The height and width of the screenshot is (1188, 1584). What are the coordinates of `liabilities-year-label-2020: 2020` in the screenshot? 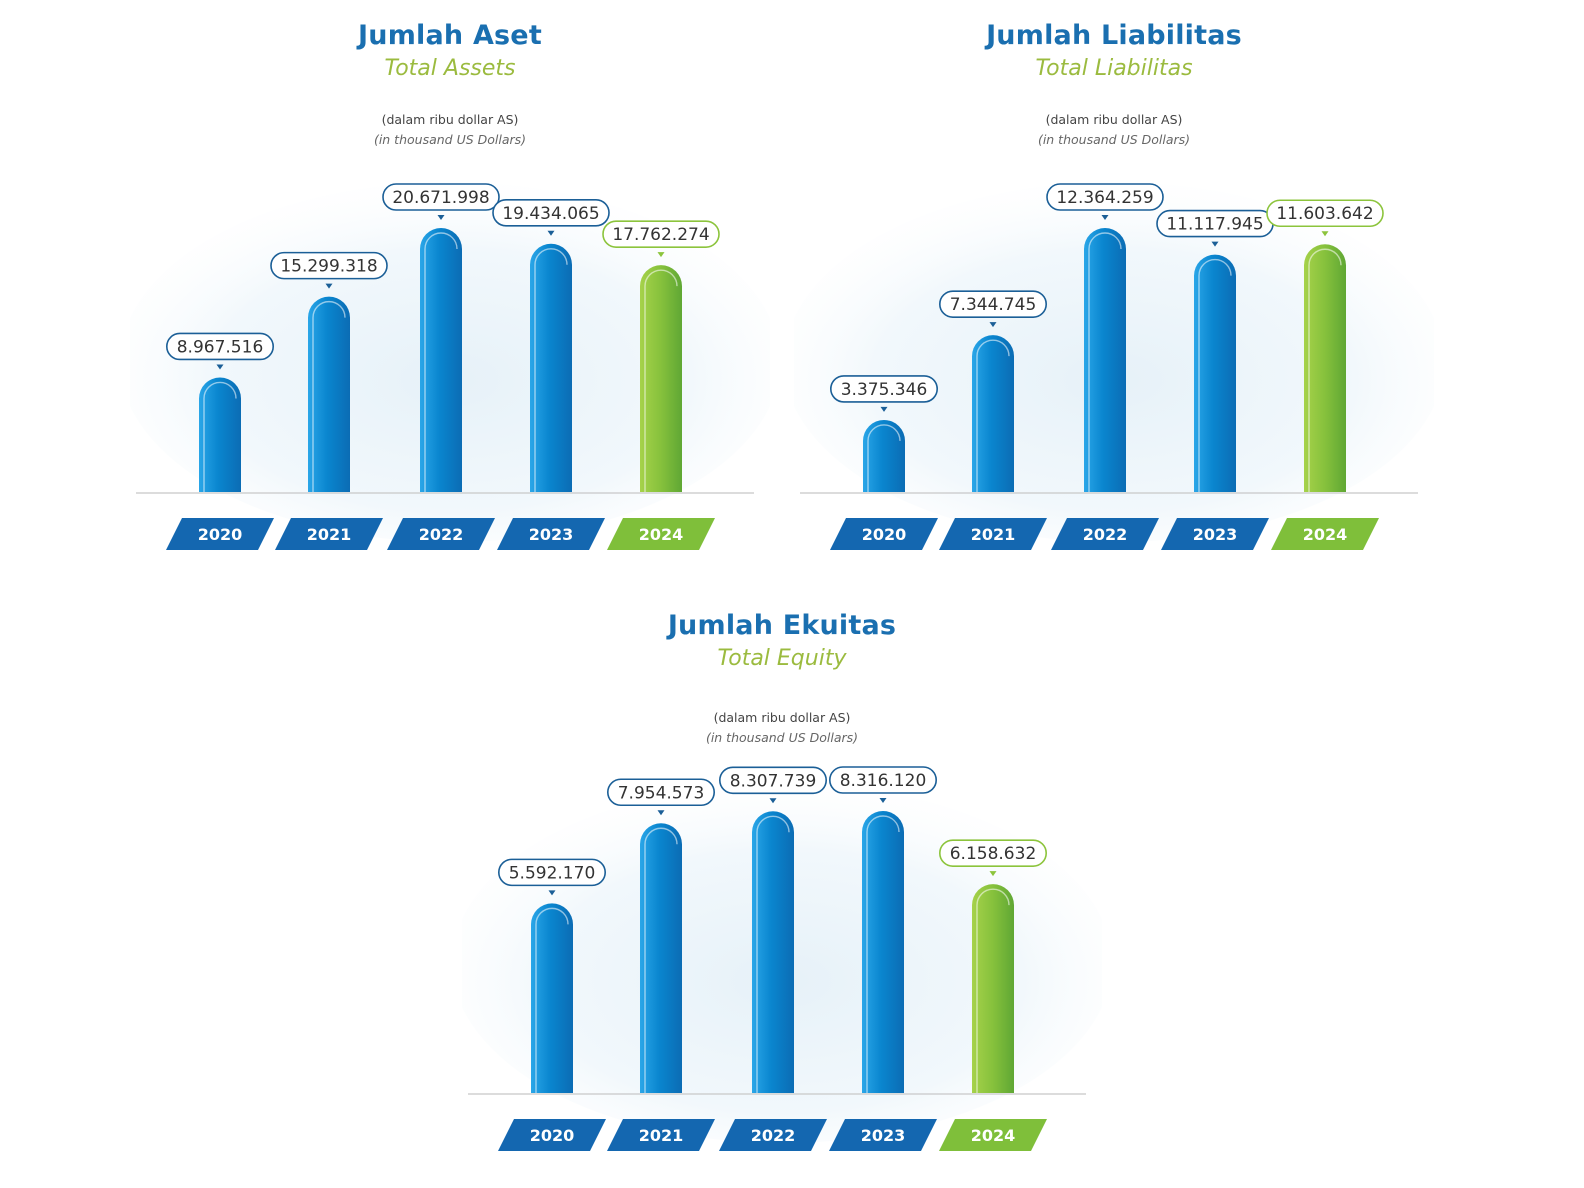 It's located at (884, 534).